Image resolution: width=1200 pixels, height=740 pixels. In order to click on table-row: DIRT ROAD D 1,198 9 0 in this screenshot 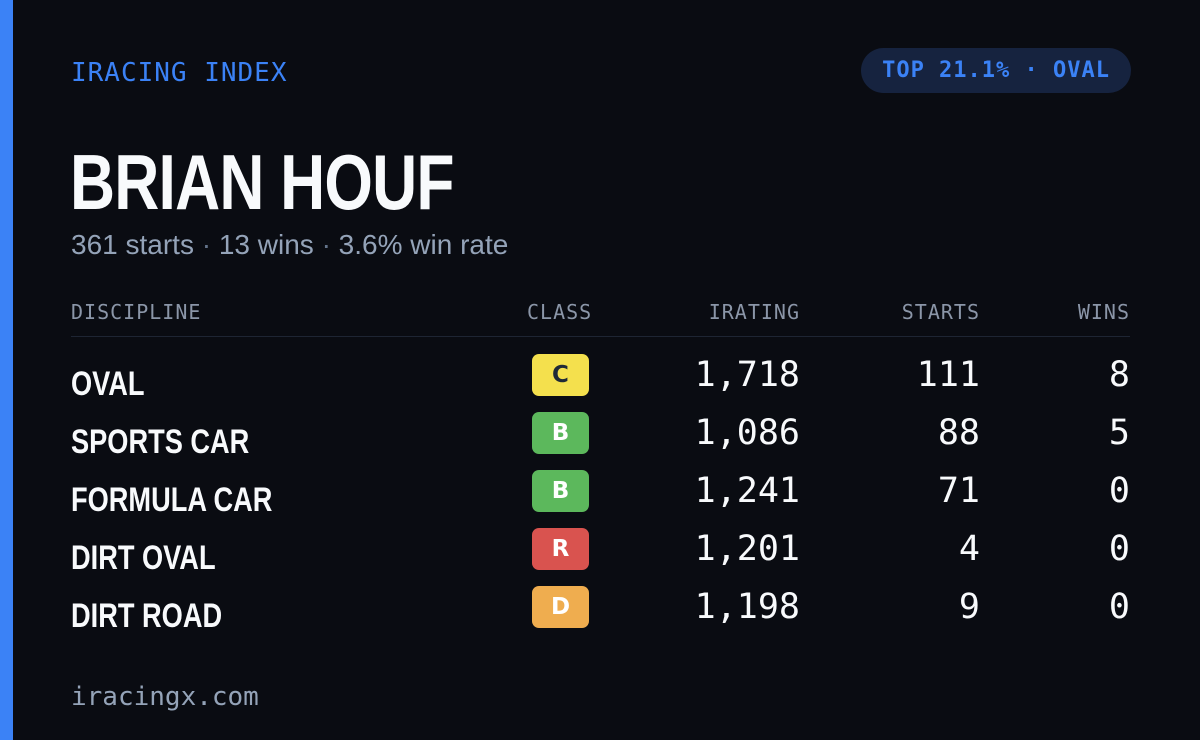, I will do `click(600, 611)`.